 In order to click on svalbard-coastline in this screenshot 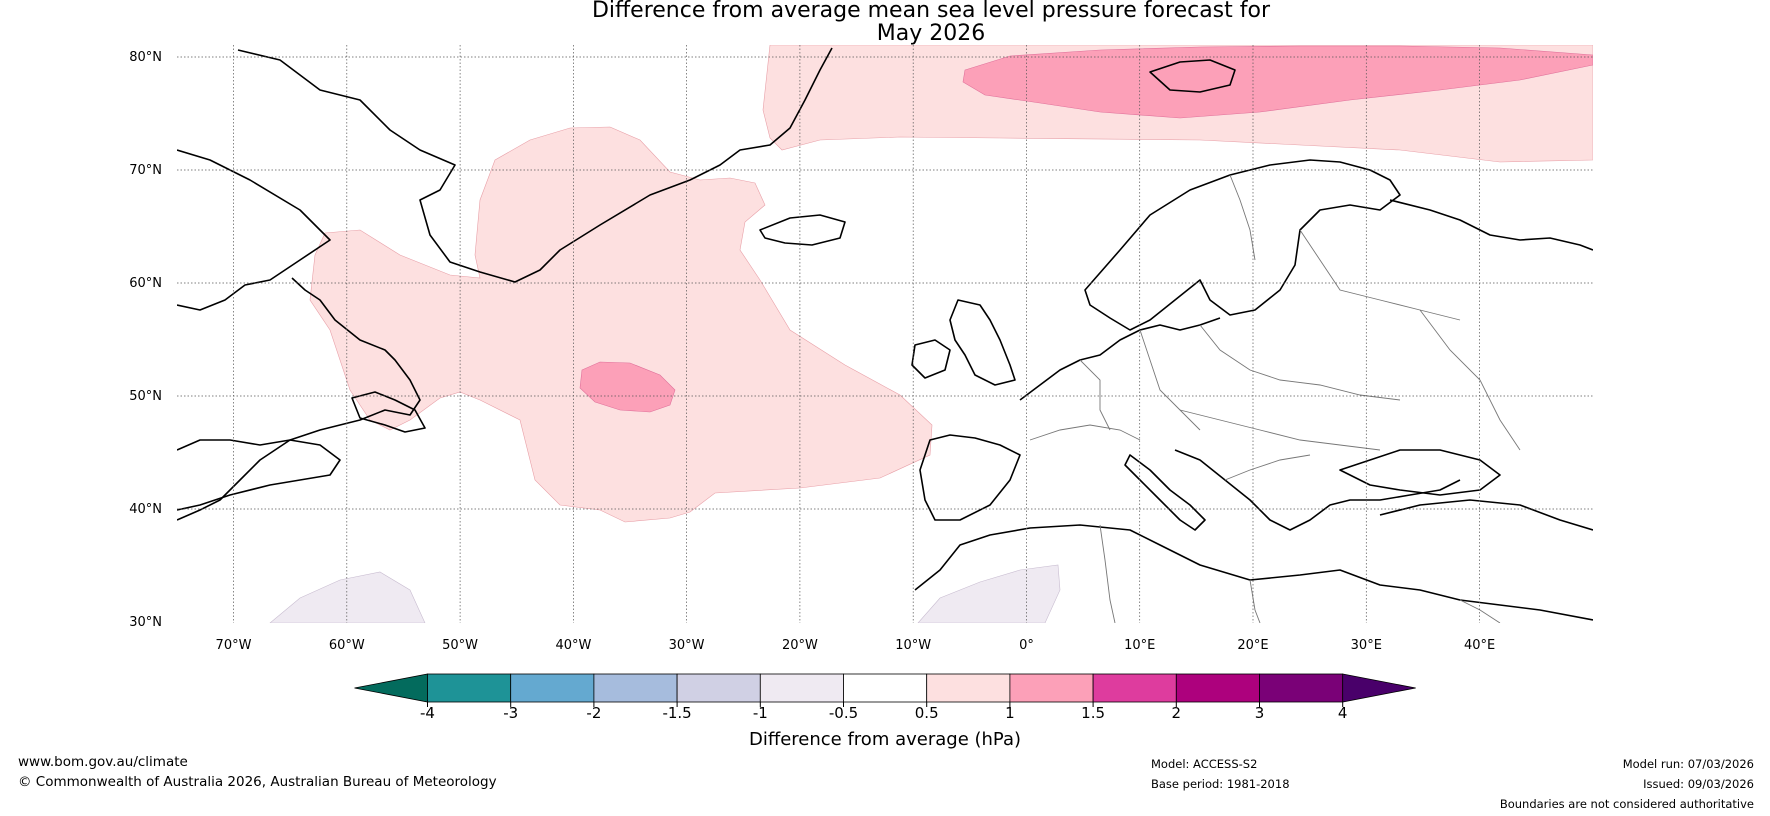, I will do `click(1192, 76)`.